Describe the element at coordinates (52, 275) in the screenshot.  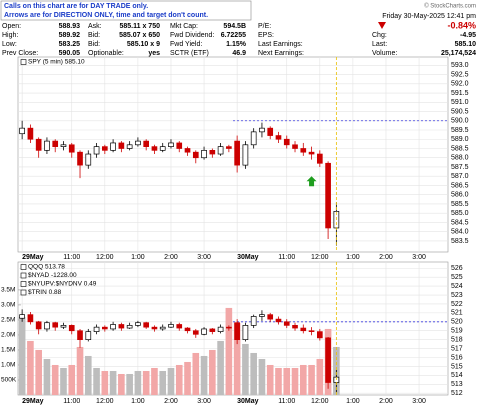
I see `legend-label: $NYAD -1228.00` at that location.